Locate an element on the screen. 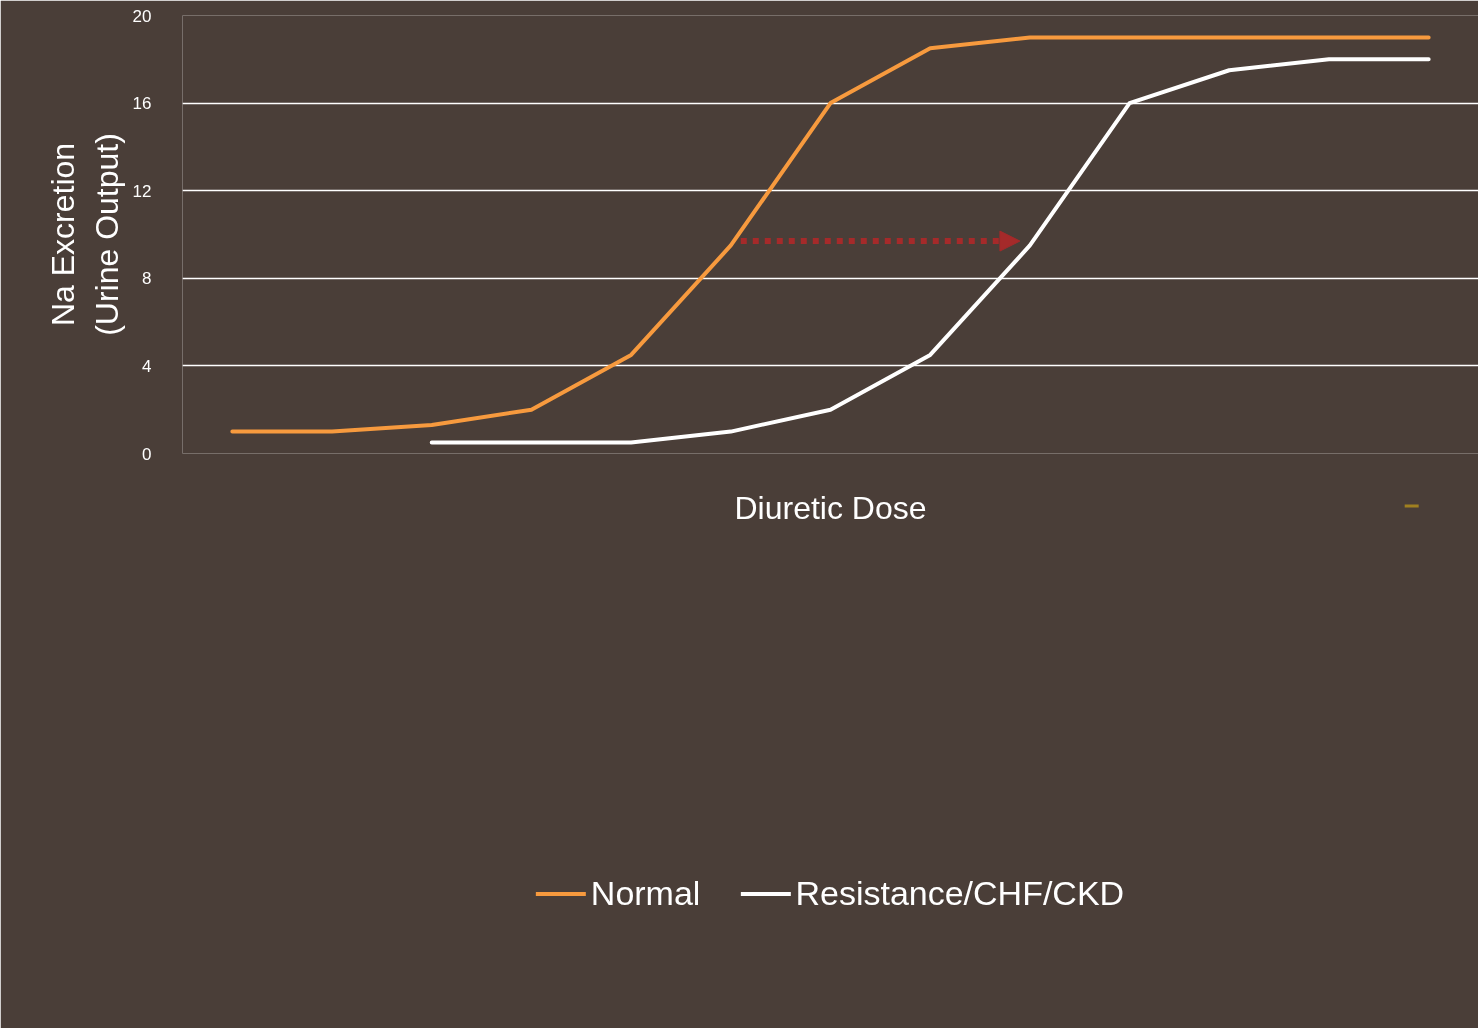 This screenshot has width=1478, height=1028. y-tick-label: 0 is located at coordinates (147, 454).